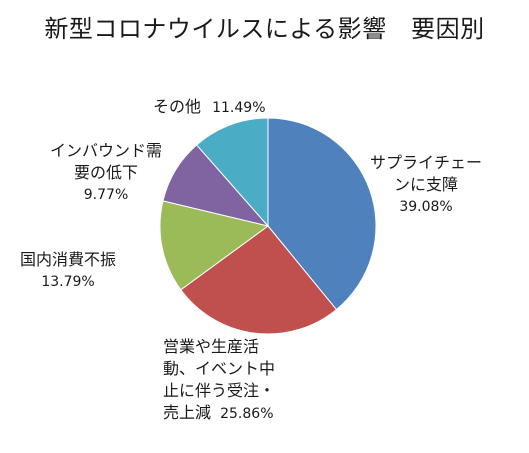 The image size is (529, 453). I want to click on chart-title: 新型コロナウイルスによる影響 要因別, so click(264, 29).